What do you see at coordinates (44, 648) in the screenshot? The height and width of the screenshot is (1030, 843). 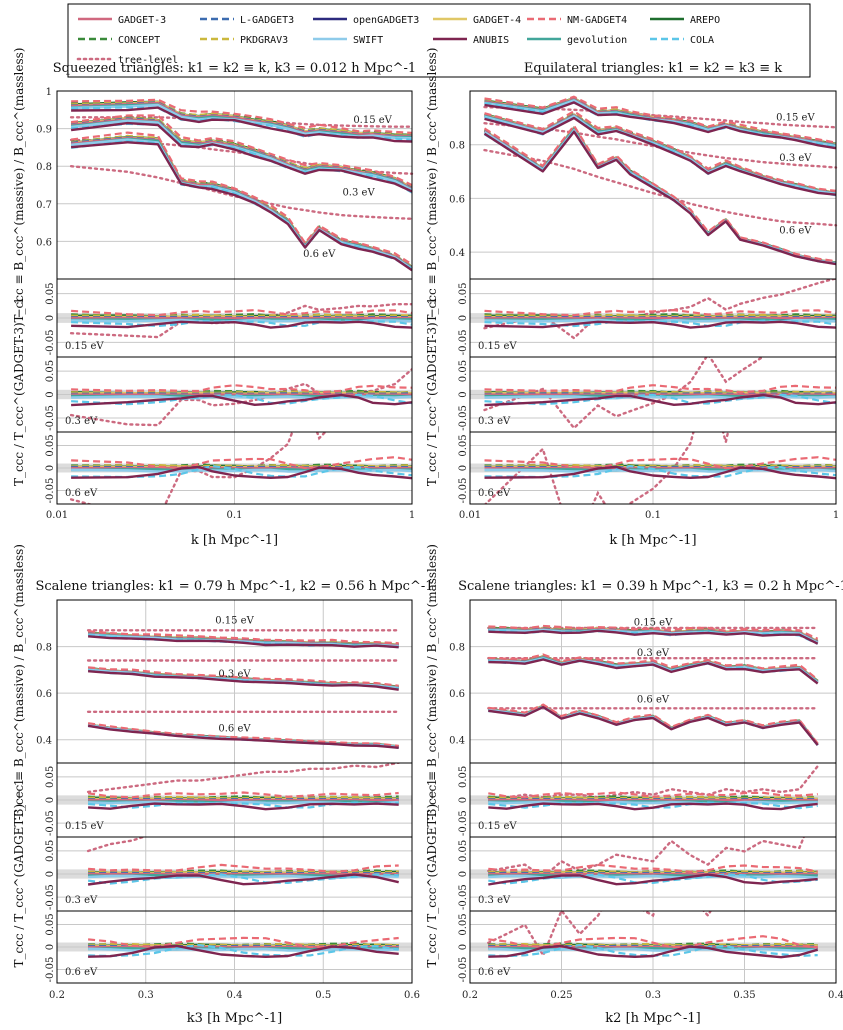 I see `y-tick-label: 0.8` at bounding box center [44, 648].